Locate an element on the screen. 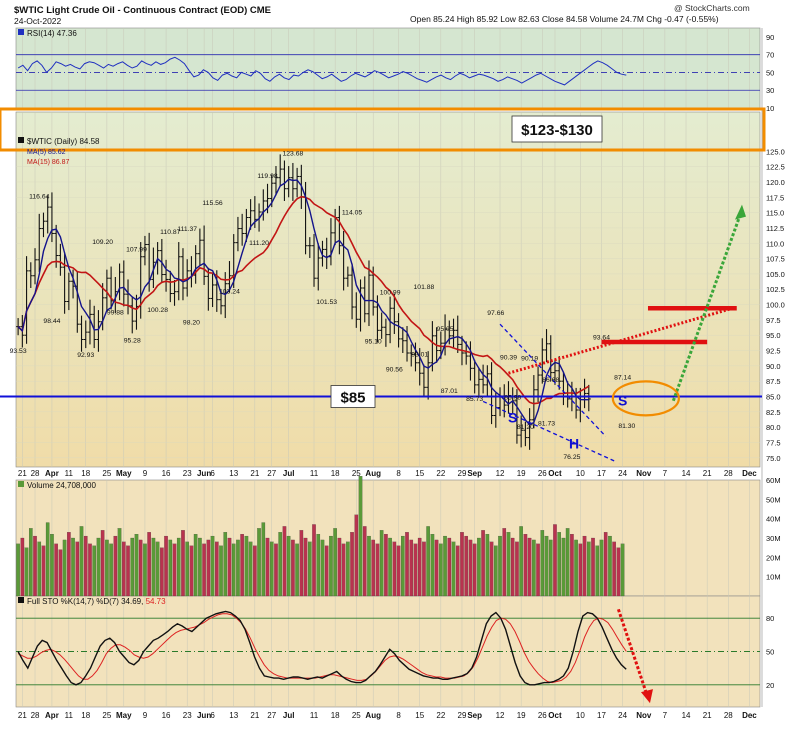 The width and height of the screenshot is (800, 729). support-label: $85 is located at coordinates (352, 398).